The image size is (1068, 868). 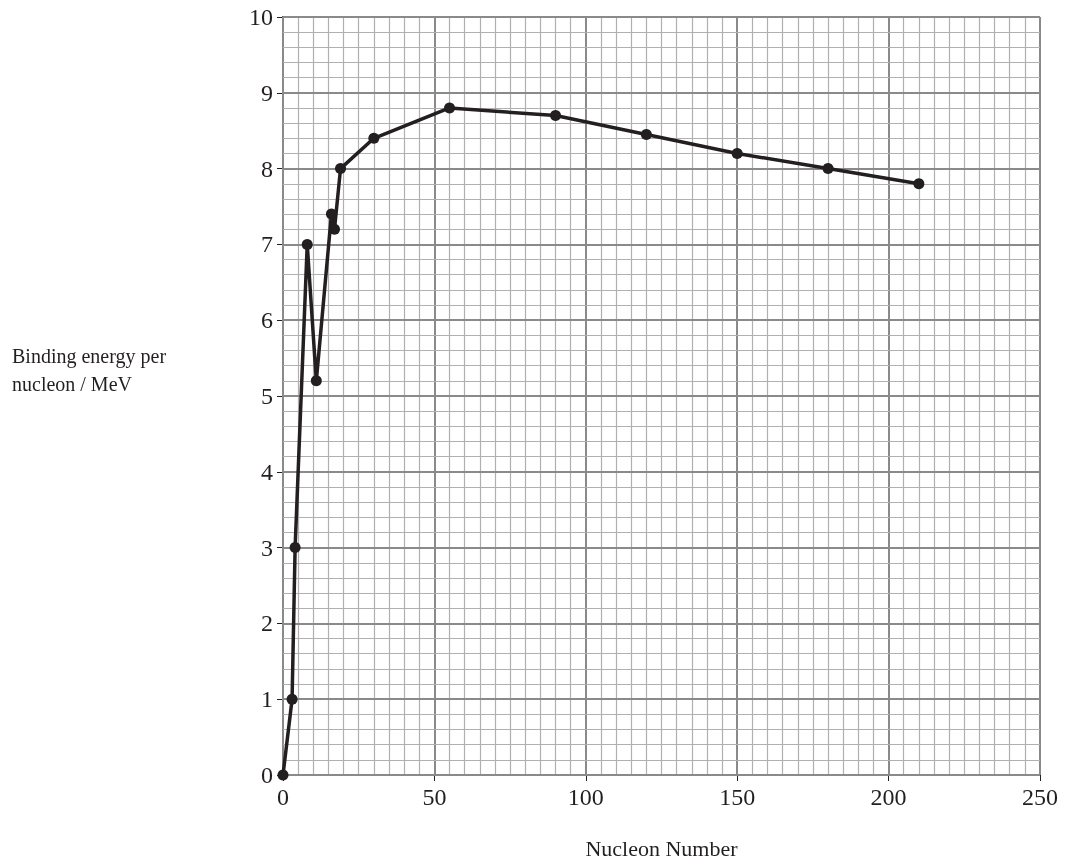 I want to click on y-tick-label: 9, so click(x=267, y=92).